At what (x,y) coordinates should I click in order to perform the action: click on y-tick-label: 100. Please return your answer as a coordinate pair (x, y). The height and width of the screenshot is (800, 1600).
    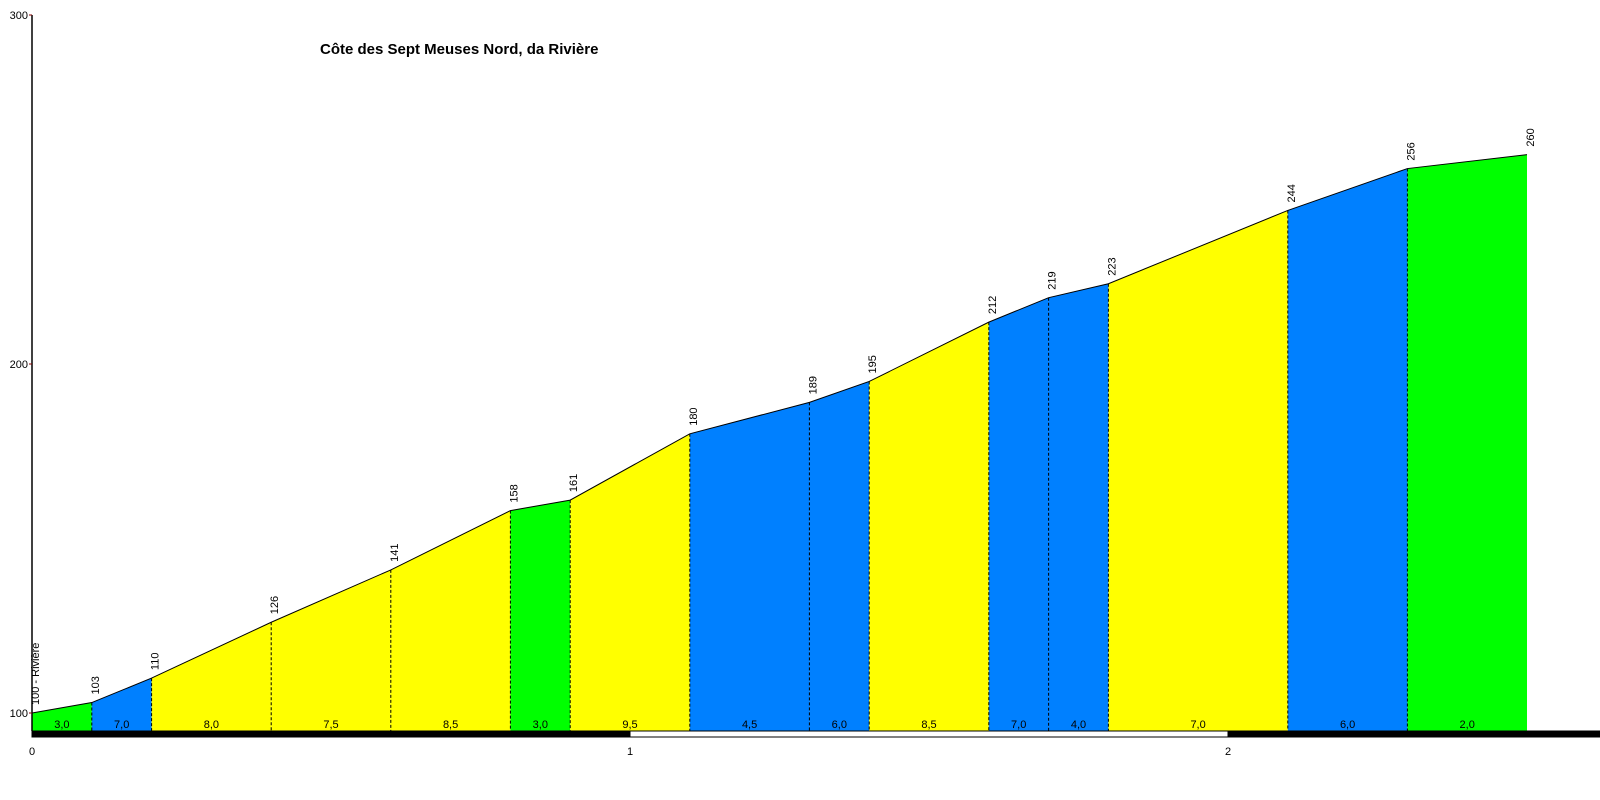
    Looking at the image, I should click on (19, 714).